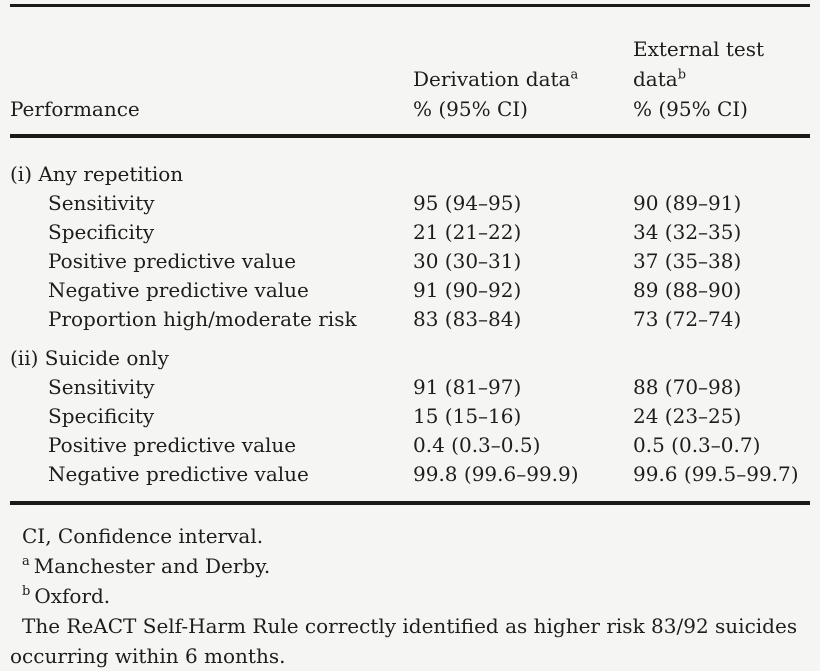 The image size is (820, 671). Describe the element at coordinates (410, 136) in the screenshot. I see `table-header-rule` at that location.